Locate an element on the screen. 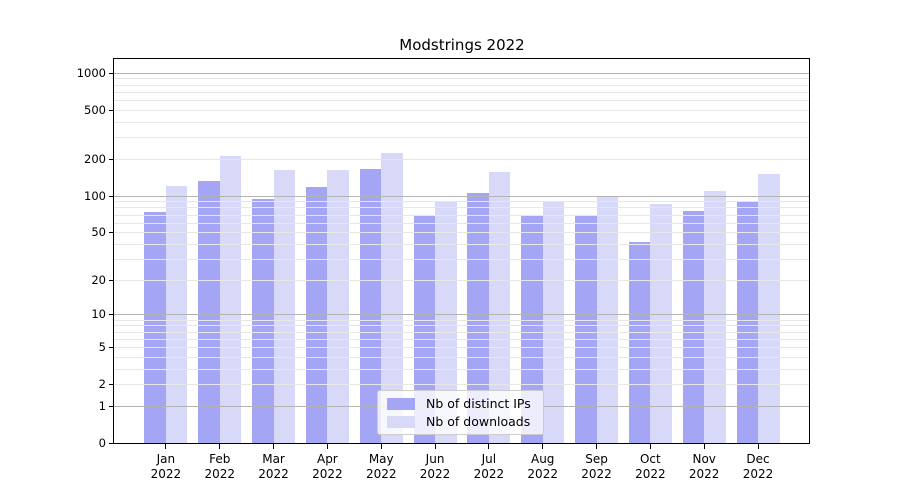 The height and width of the screenshot is (500, 900). x-tick-mark-apr is located at coordinates (327, 446).